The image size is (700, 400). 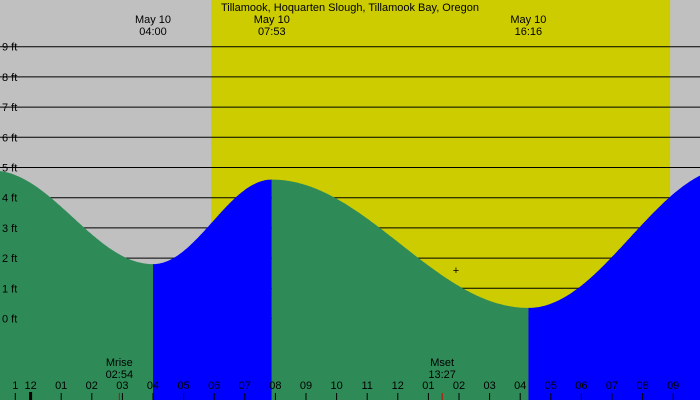 I want to click on moon-event-time: 13:27, so click(x=442, y=375).